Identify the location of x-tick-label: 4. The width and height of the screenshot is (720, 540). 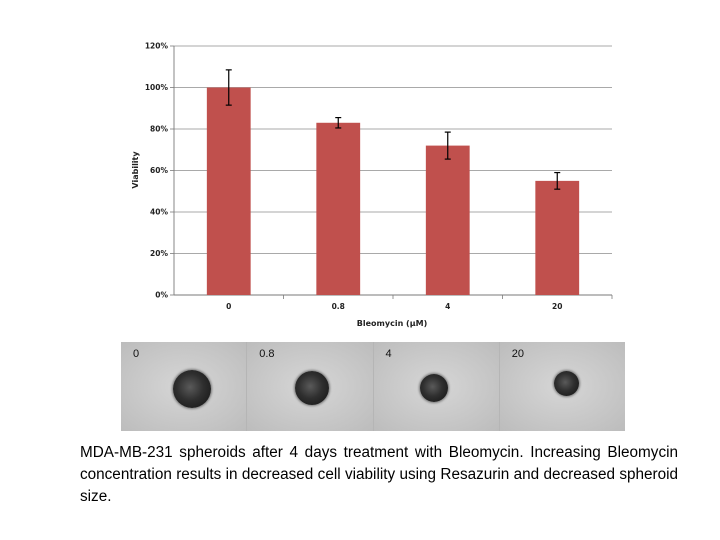
(447, 306).